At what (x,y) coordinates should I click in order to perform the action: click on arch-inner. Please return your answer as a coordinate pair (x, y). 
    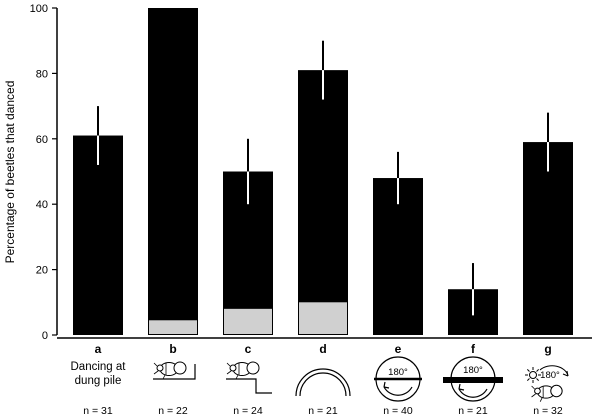
    Looking at the image, I should click on (323, 384).